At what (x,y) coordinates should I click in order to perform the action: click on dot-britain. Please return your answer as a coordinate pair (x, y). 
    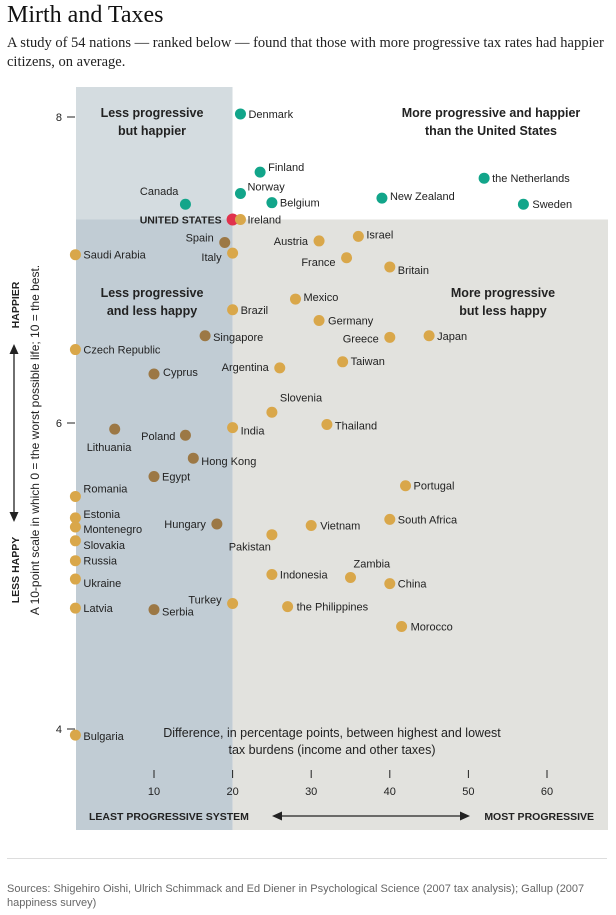
    Looking at the image, I should click on (390, 267).